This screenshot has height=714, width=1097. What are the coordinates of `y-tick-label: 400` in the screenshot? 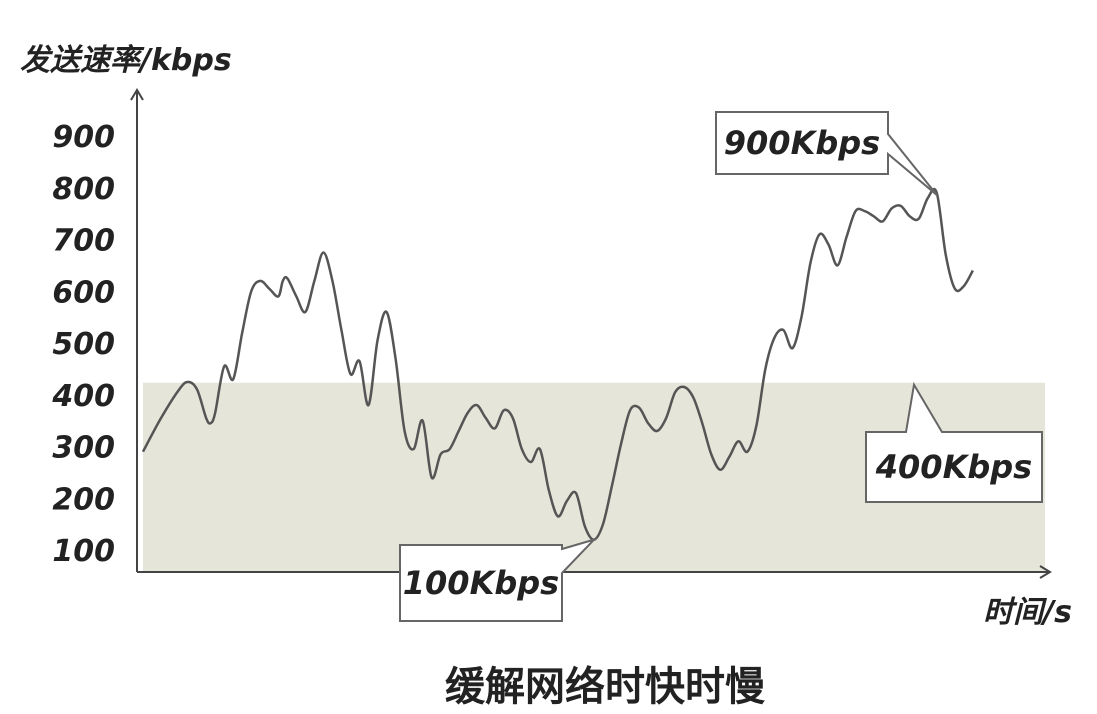 It's located at (83, 396).